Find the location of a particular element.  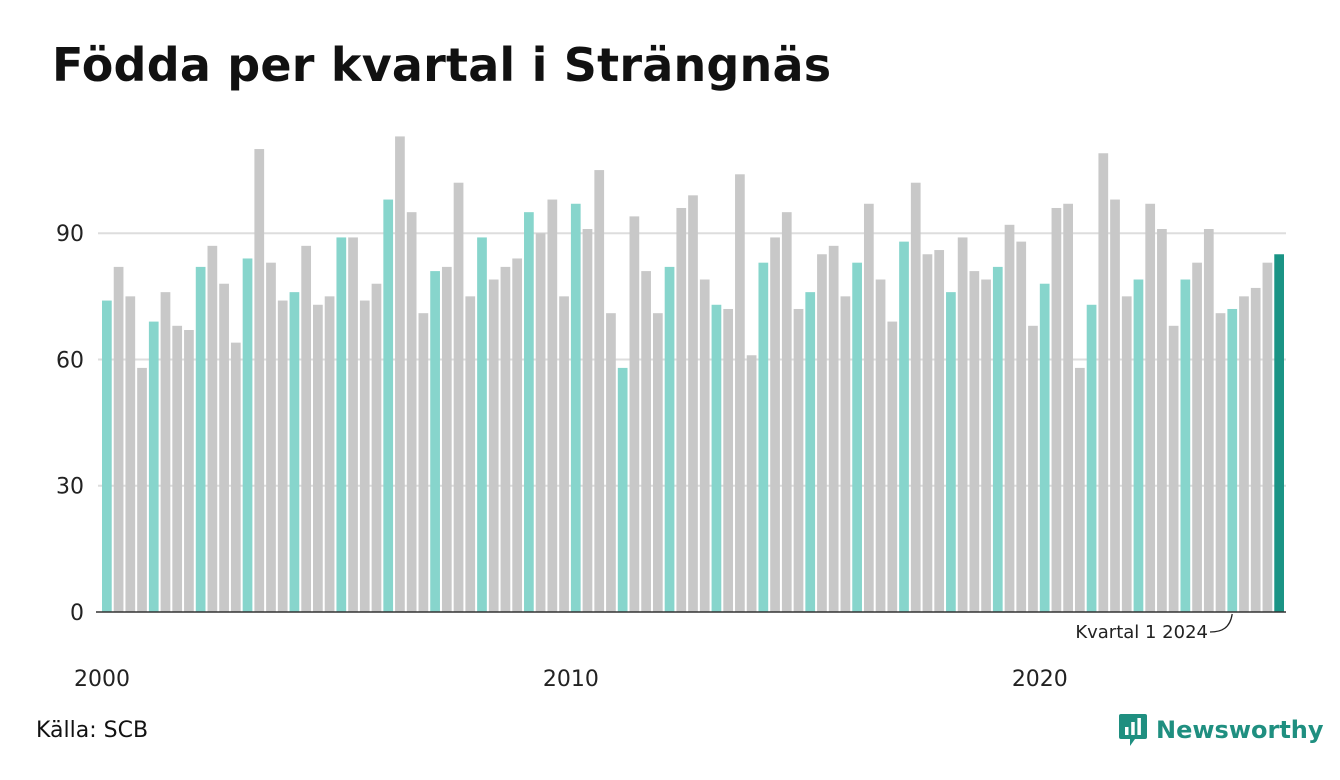

brand-logo: Newsworthy is located at coordinates (1221, 730).